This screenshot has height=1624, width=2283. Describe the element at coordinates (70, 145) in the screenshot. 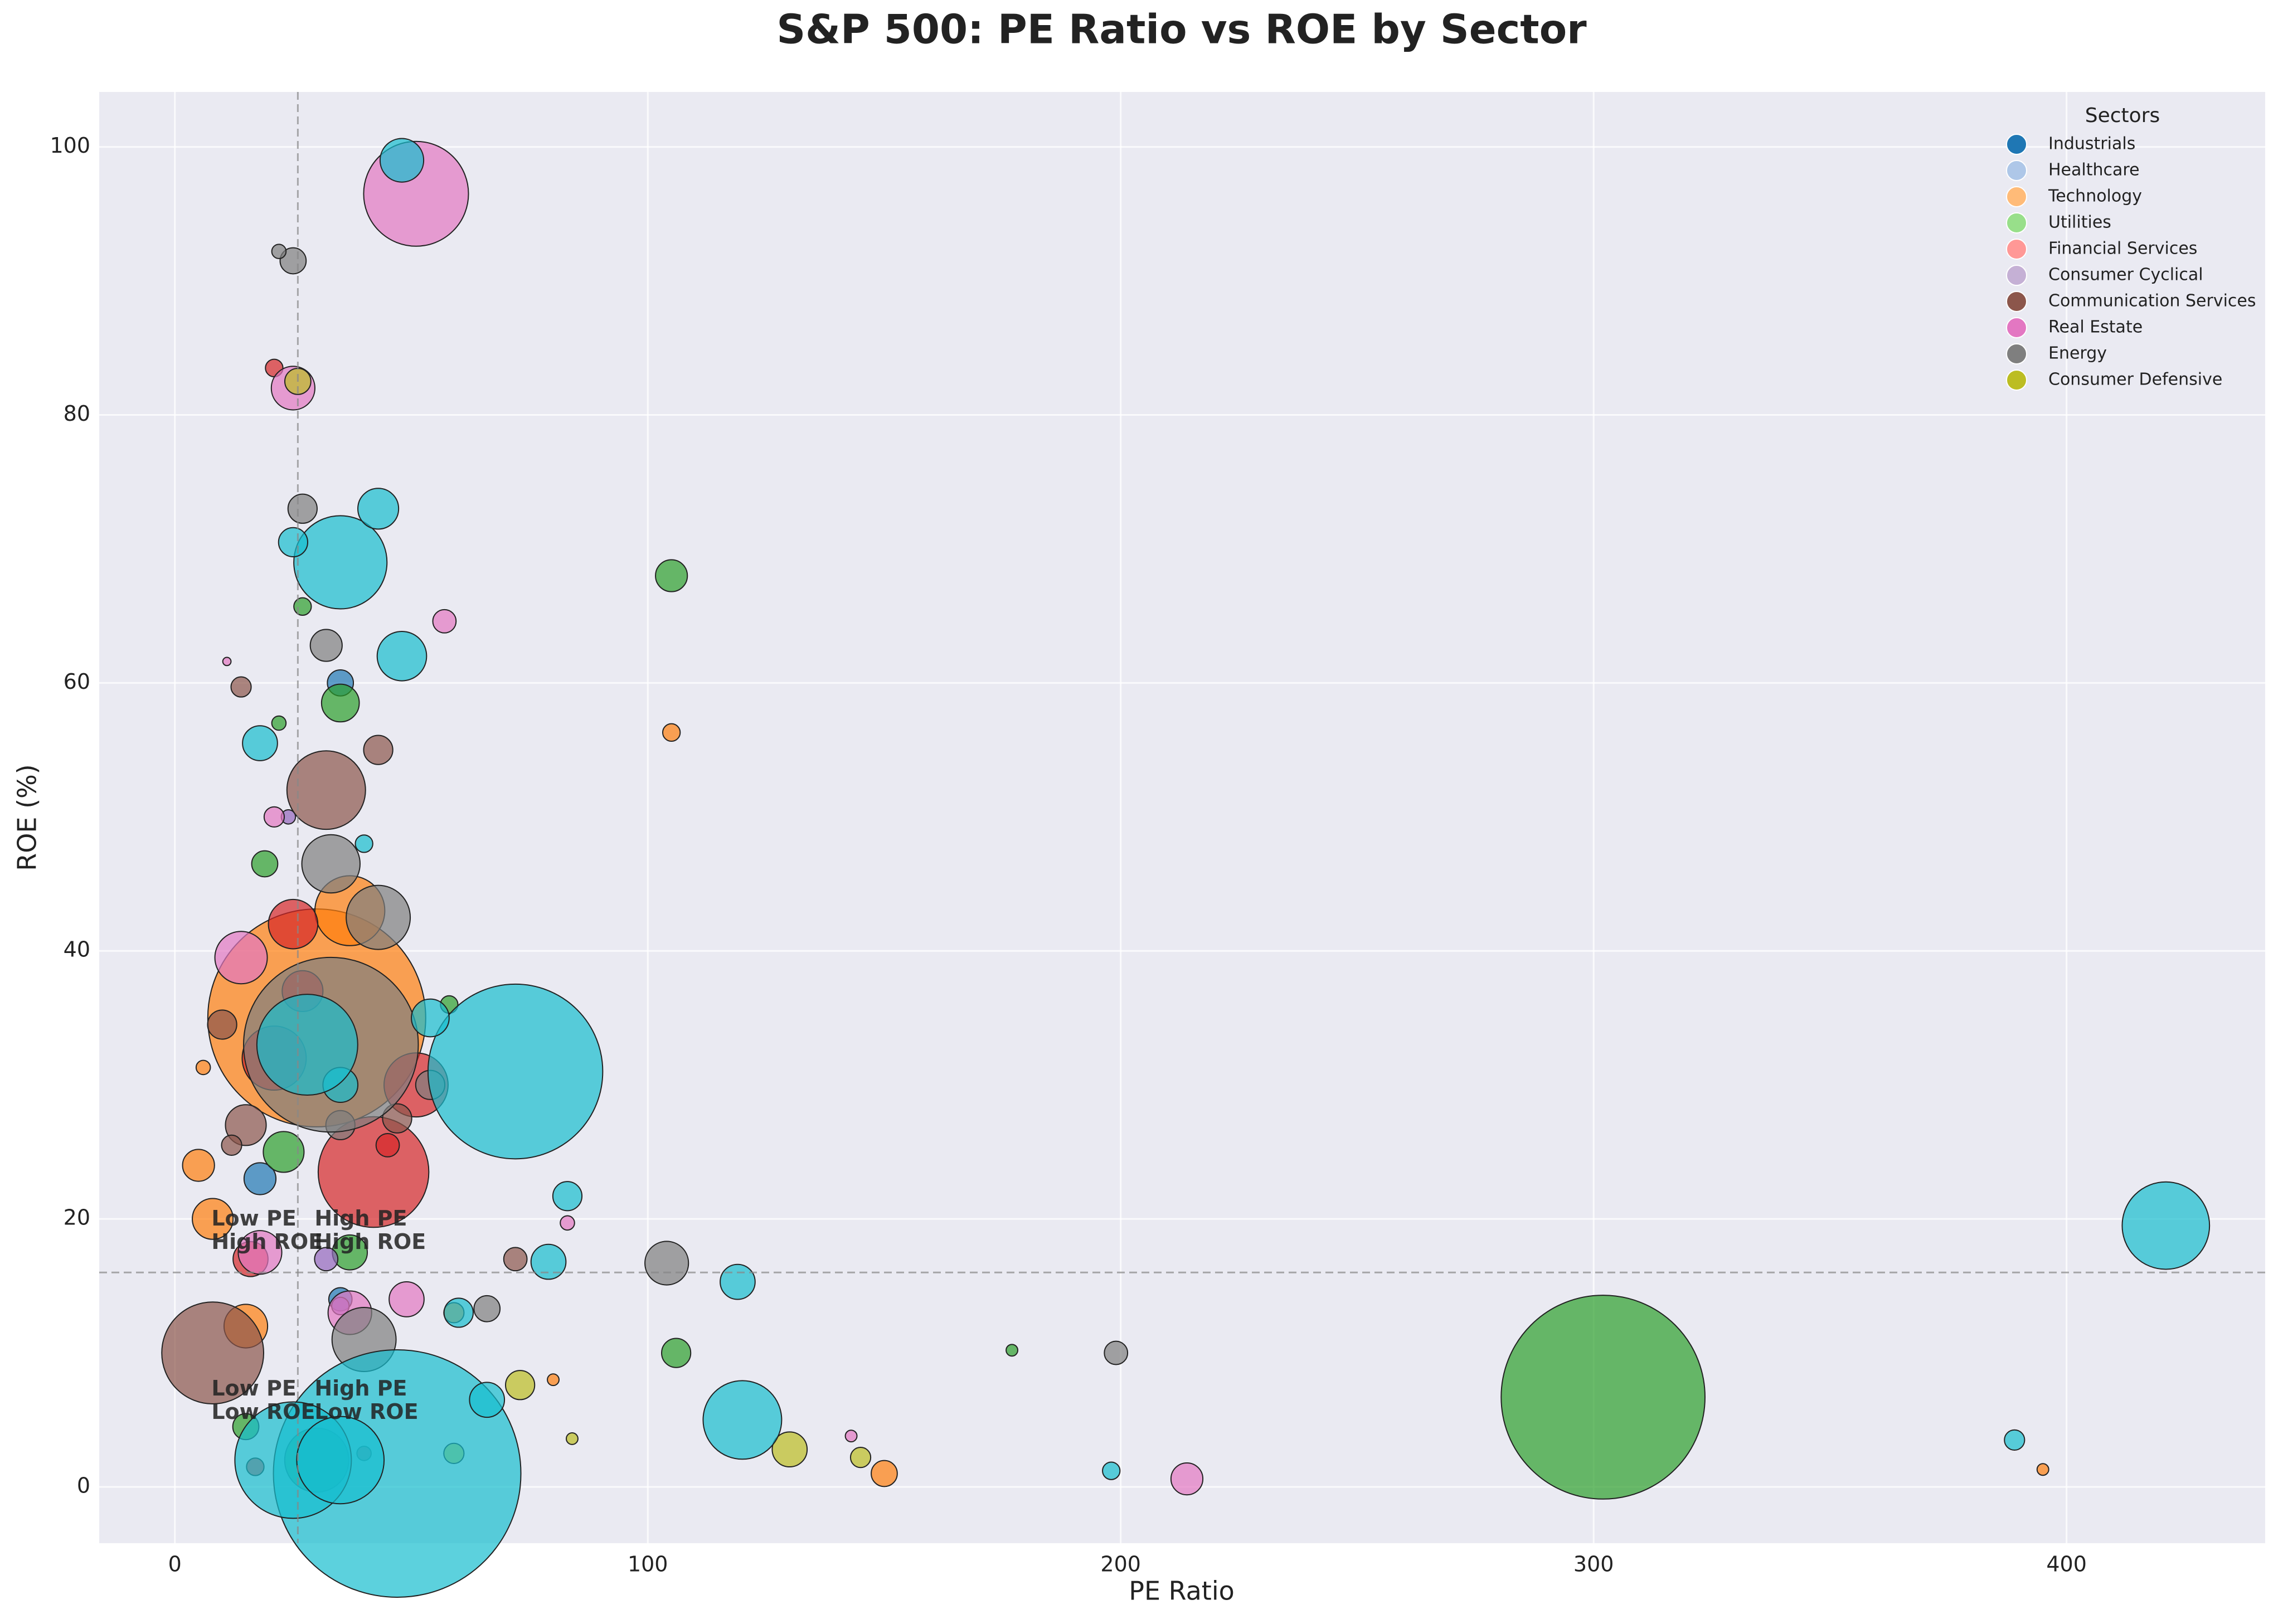

I see `y-tick-label: 100` at that location.